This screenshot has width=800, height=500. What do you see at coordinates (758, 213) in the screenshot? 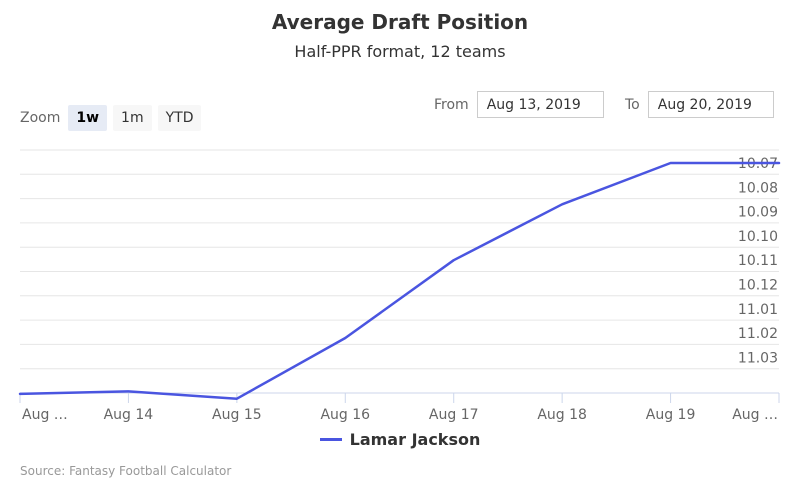
I see `y-tick-label: 10.09` at bounding box center [758, 213].